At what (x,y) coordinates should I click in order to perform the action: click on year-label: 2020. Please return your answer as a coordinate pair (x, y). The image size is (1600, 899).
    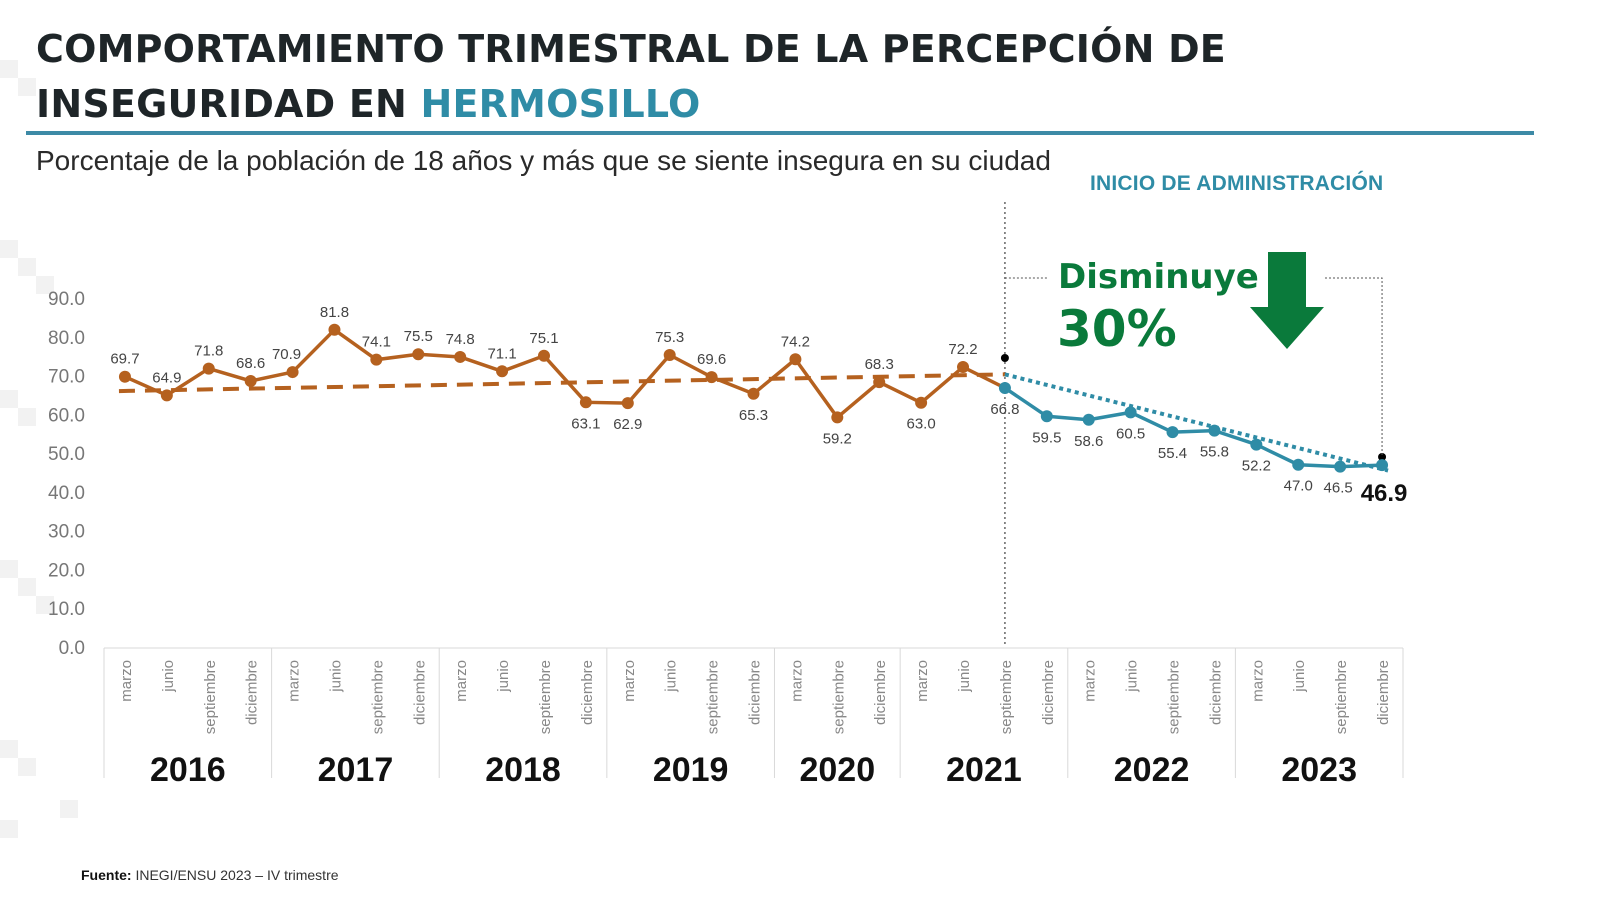
    Looking at the image, I should click on (837, 770).